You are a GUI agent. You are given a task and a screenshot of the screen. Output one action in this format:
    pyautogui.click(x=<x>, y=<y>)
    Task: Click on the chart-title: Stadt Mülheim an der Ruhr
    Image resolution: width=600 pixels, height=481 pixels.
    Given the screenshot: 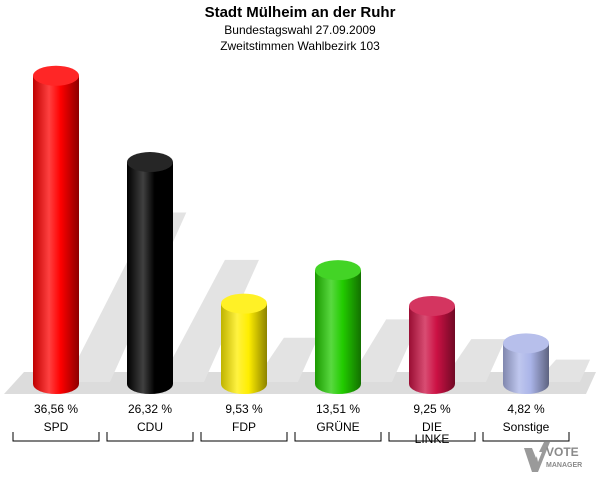 What is the action you would take?
    pyautogui.click(x=300, y=12)
    